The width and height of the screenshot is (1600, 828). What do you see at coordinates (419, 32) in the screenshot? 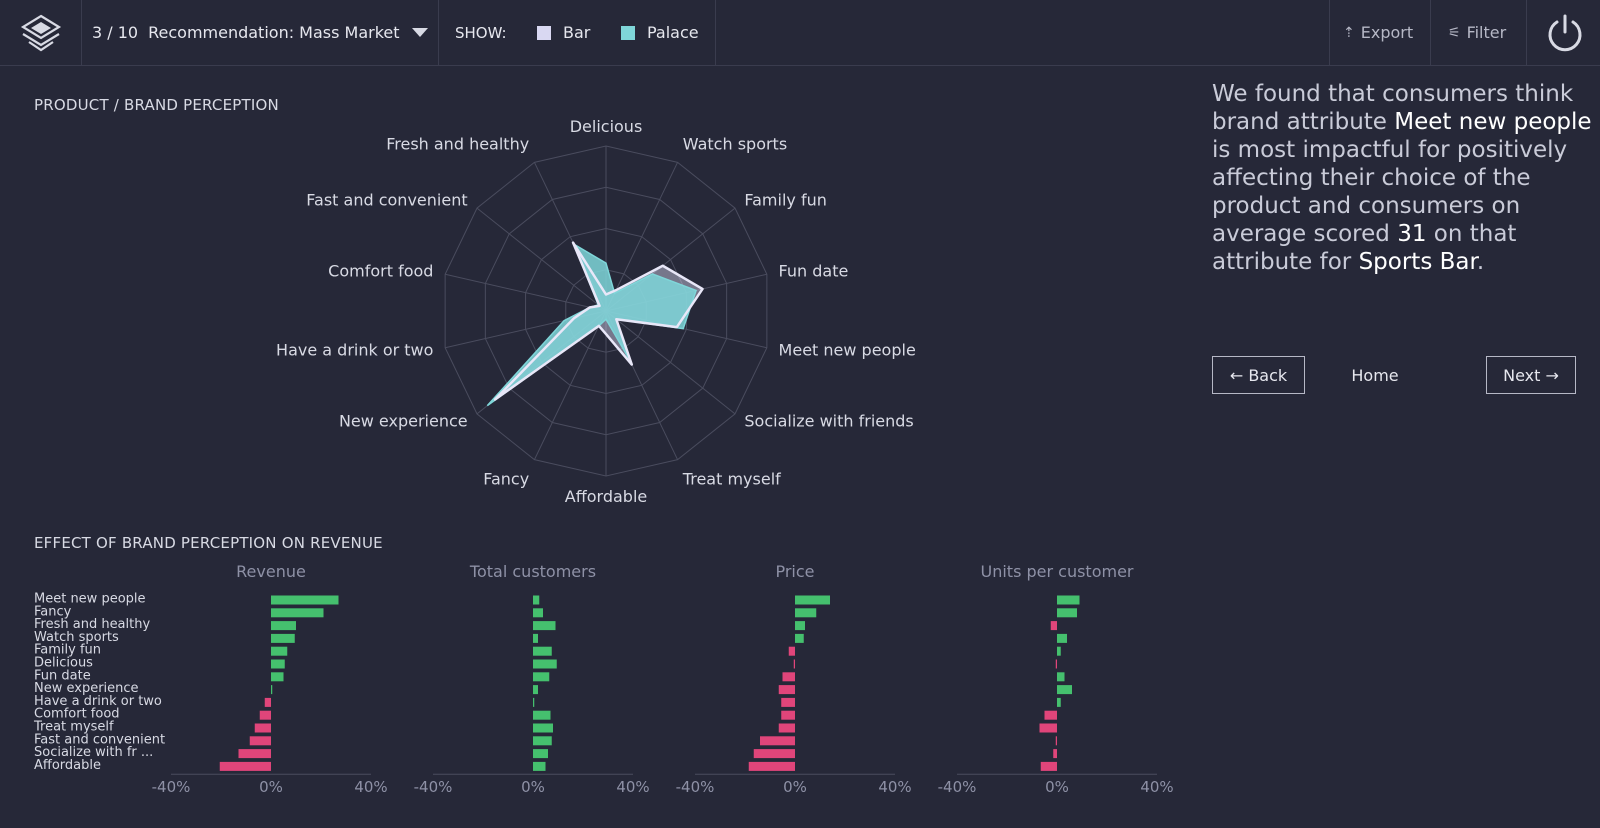
I see `chevron-down-icon` at bounding box center [419, 32].